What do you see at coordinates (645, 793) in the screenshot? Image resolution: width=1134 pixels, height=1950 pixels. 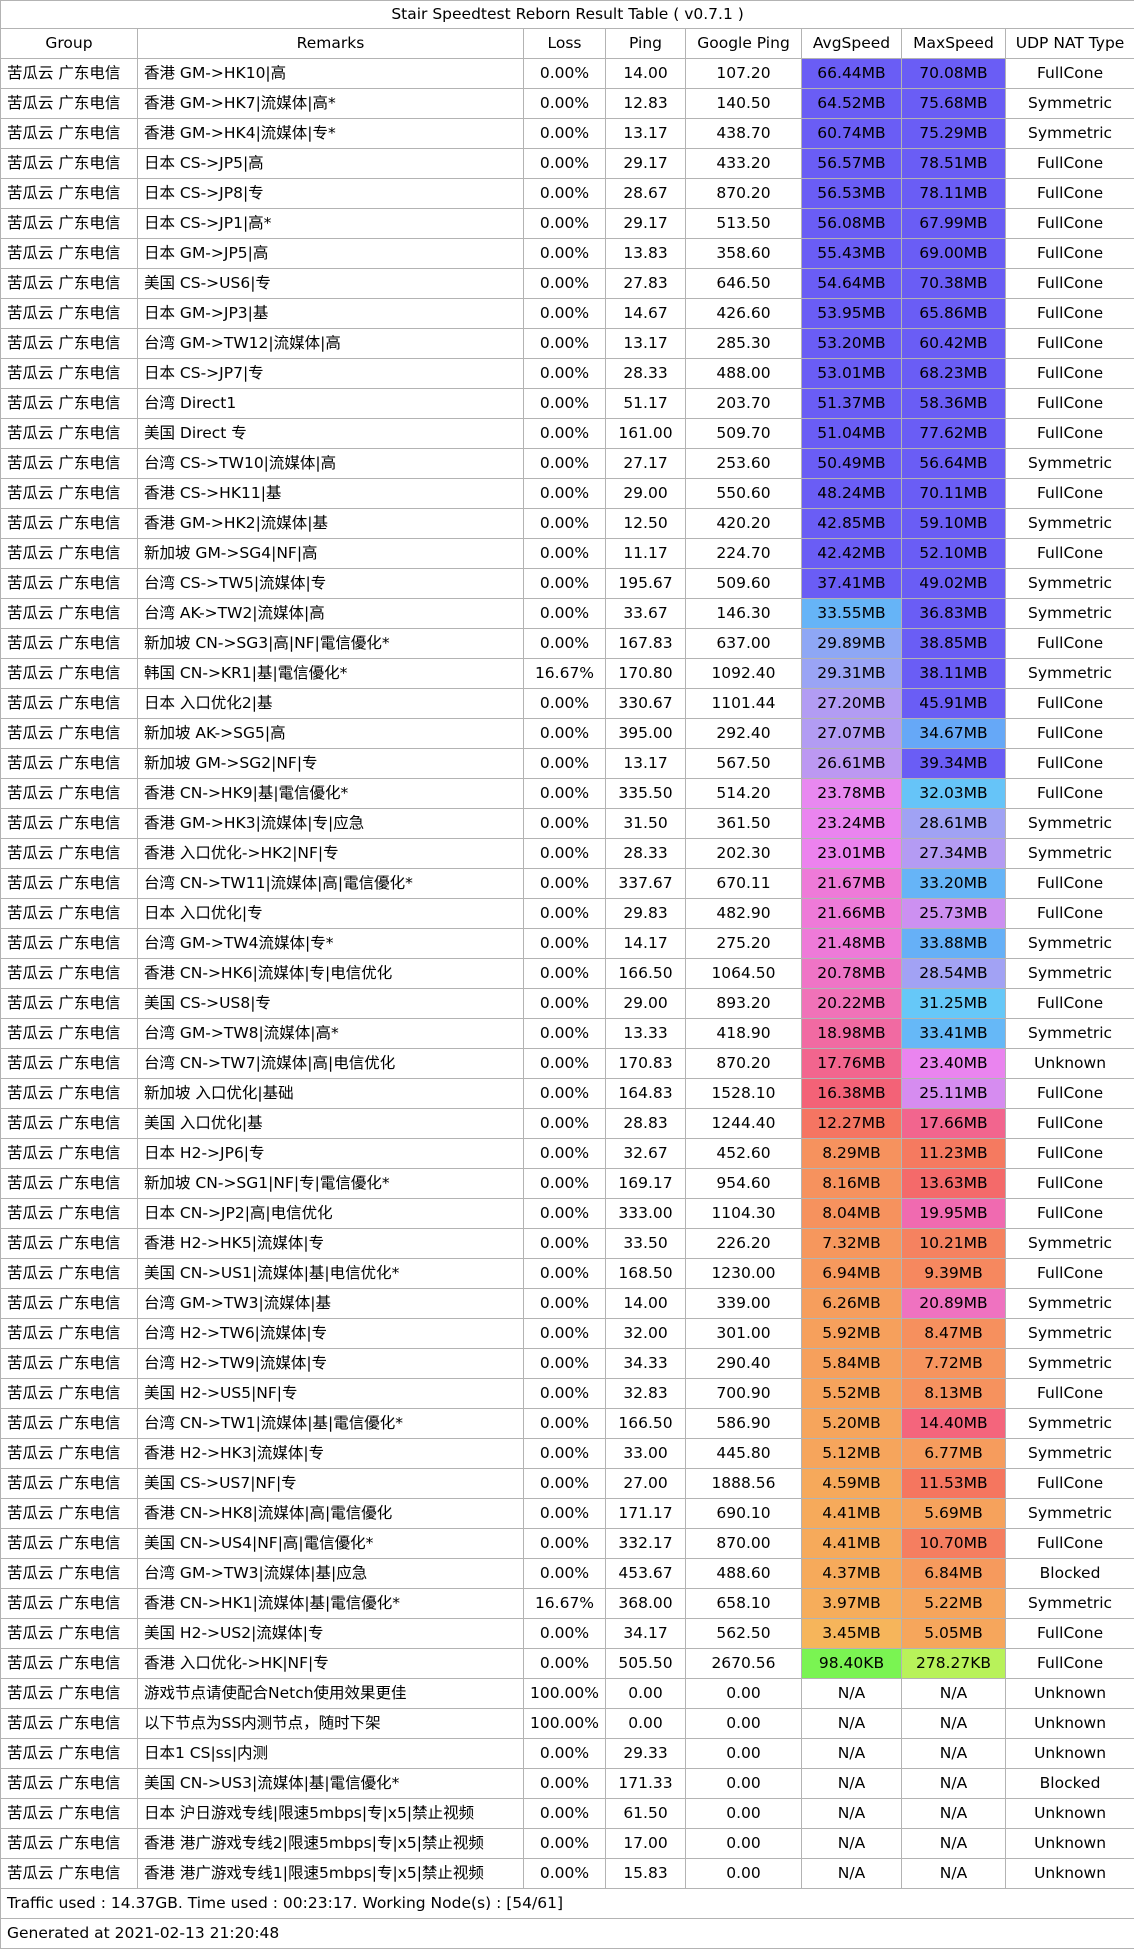 I see `cell-ping: 335.50` at bounding box center [645, 793].